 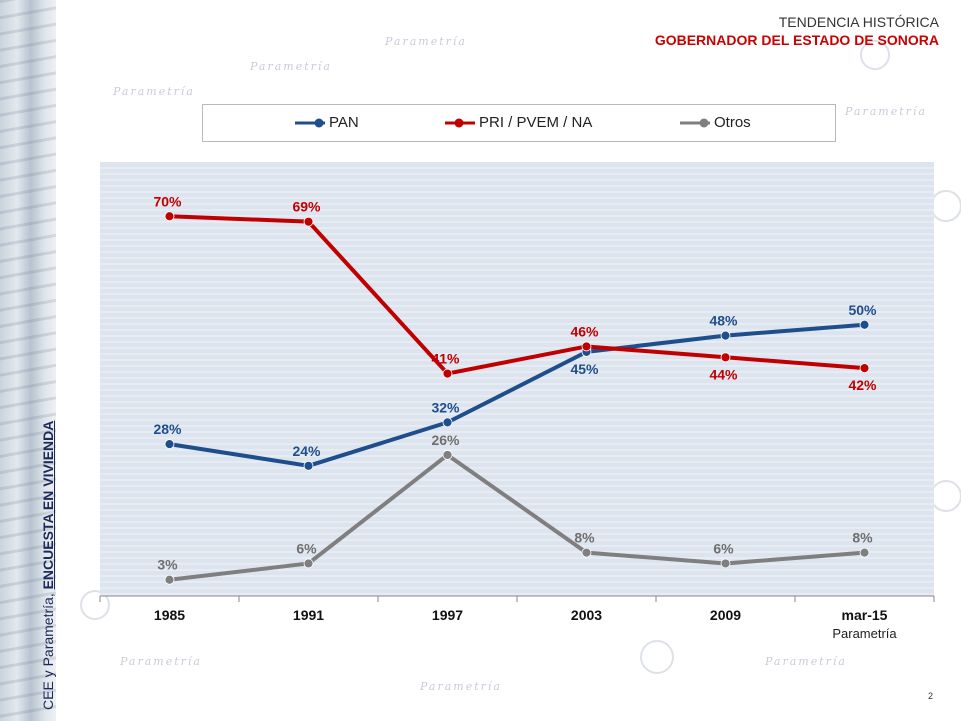 I want to click on data-label: 45%, so click(x=584, y=369).